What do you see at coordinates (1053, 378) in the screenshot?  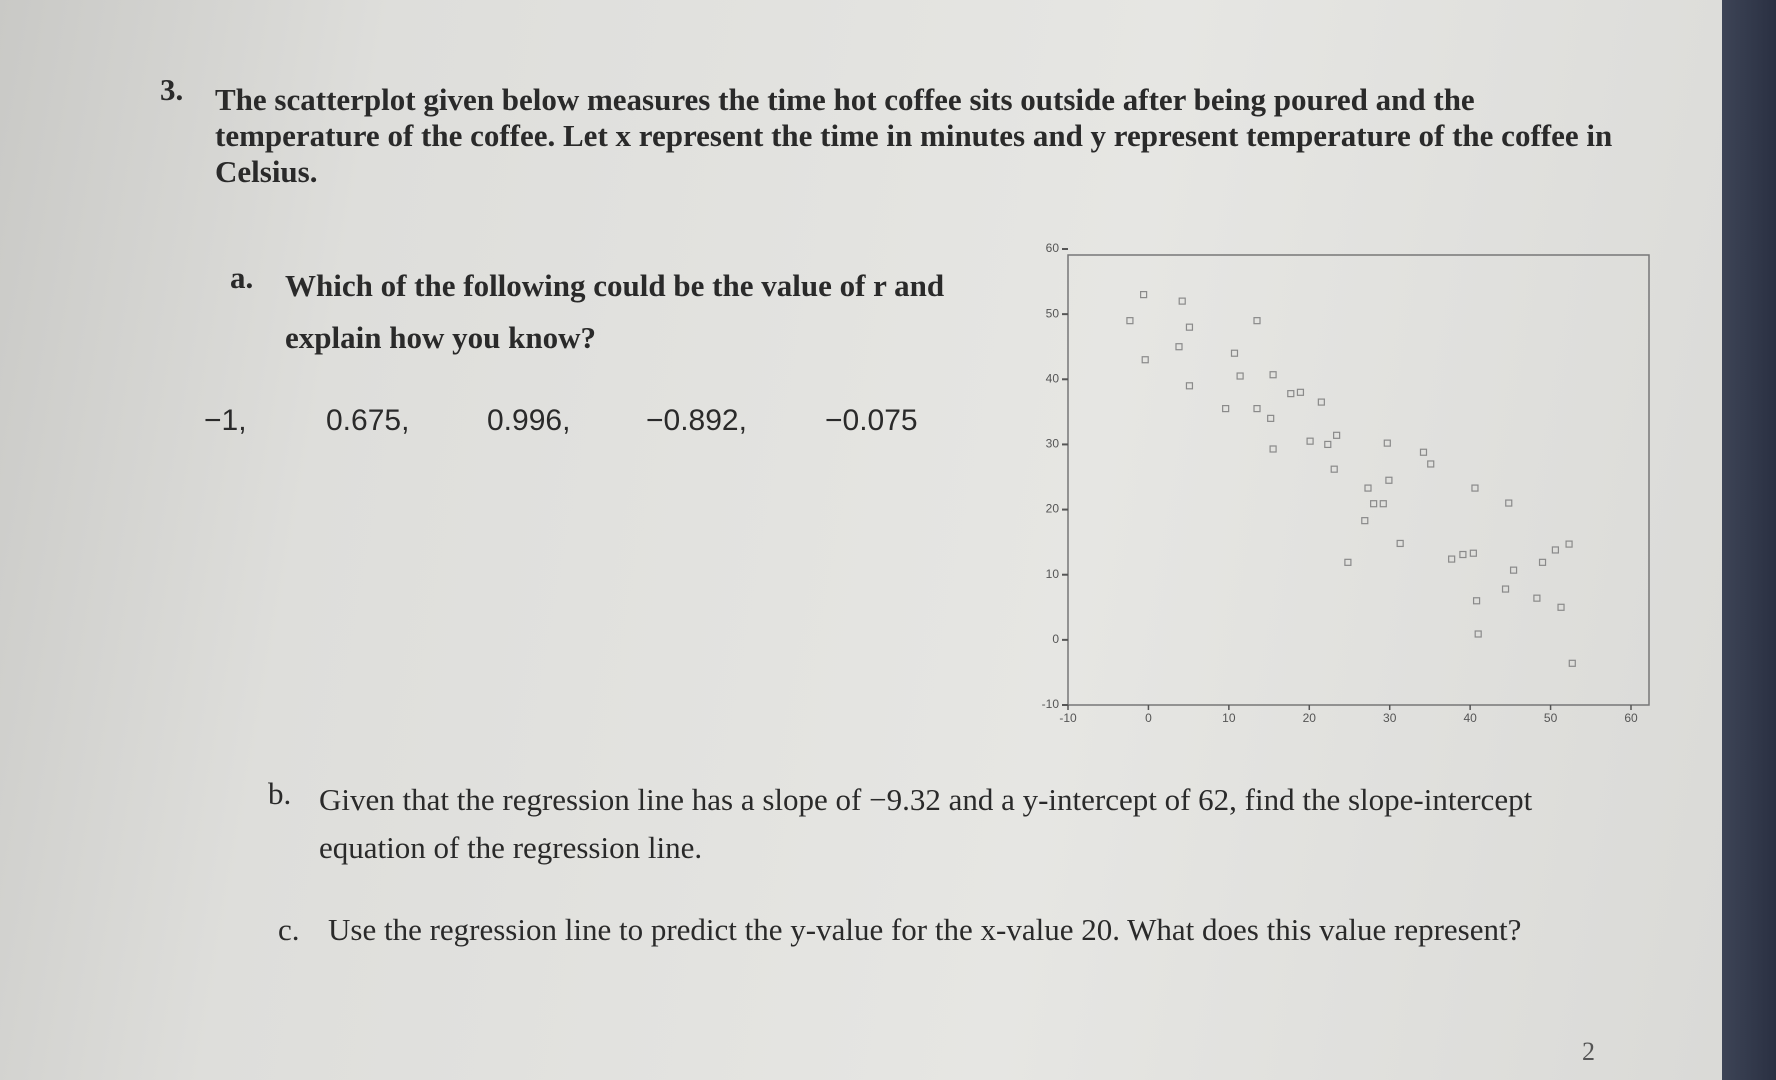 I see `y-tick-label: 40` at bounding box center [1053, 378].